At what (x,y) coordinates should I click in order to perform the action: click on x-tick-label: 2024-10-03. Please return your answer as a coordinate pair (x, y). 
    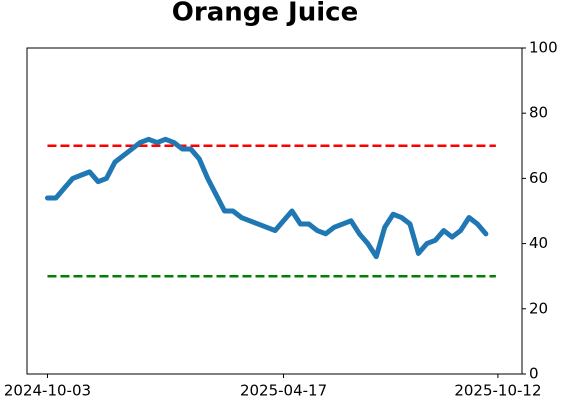
    Looking at the image, I should click on (47, 391).